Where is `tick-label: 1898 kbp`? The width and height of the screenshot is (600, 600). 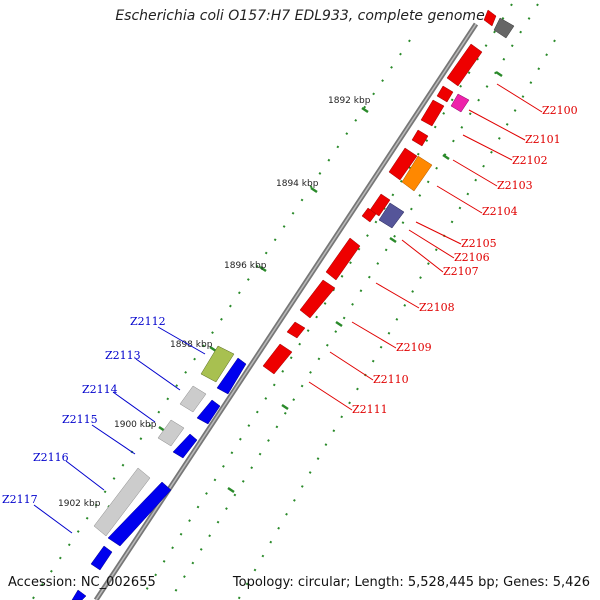
tick-label: 1898 kbp is located at coordinates (191, 345).